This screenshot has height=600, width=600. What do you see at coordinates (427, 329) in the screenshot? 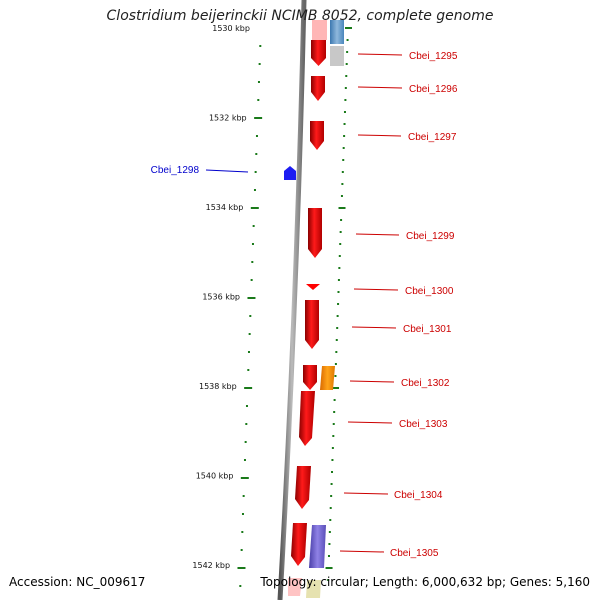
I see `gene-label-cbei-1301: Cbei_1301` at bounding box center [427, 329].